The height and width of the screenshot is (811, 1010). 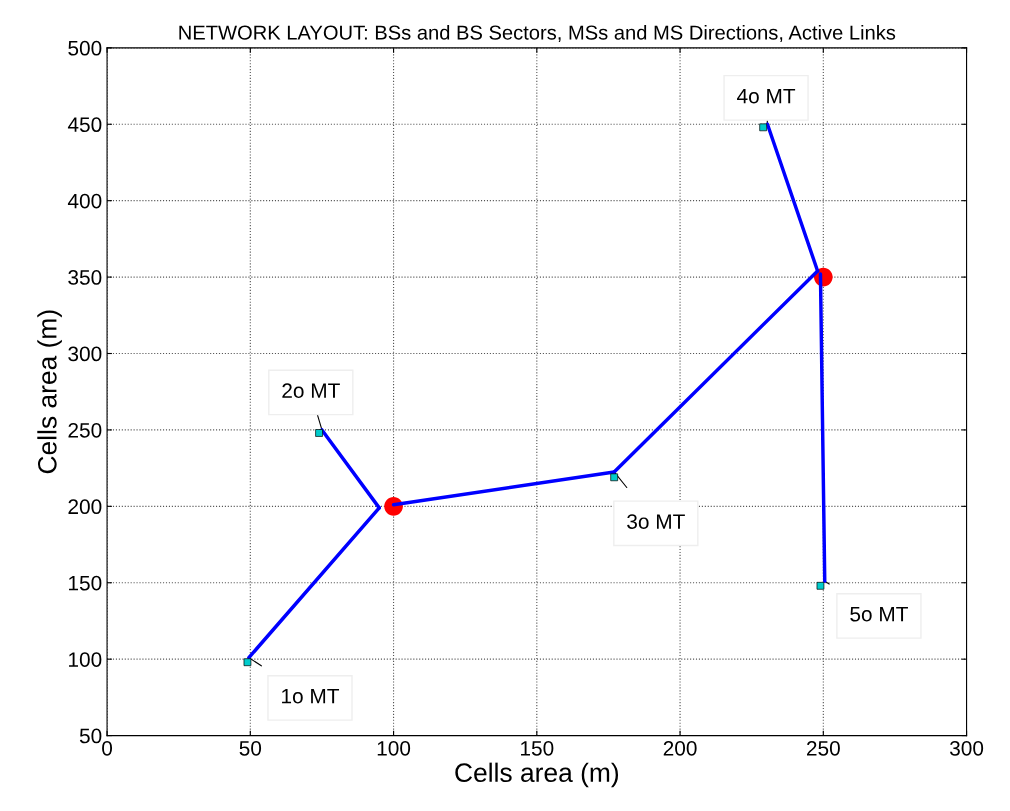 I want to click on annotation: 1o MT, so click(x=311, y=696).